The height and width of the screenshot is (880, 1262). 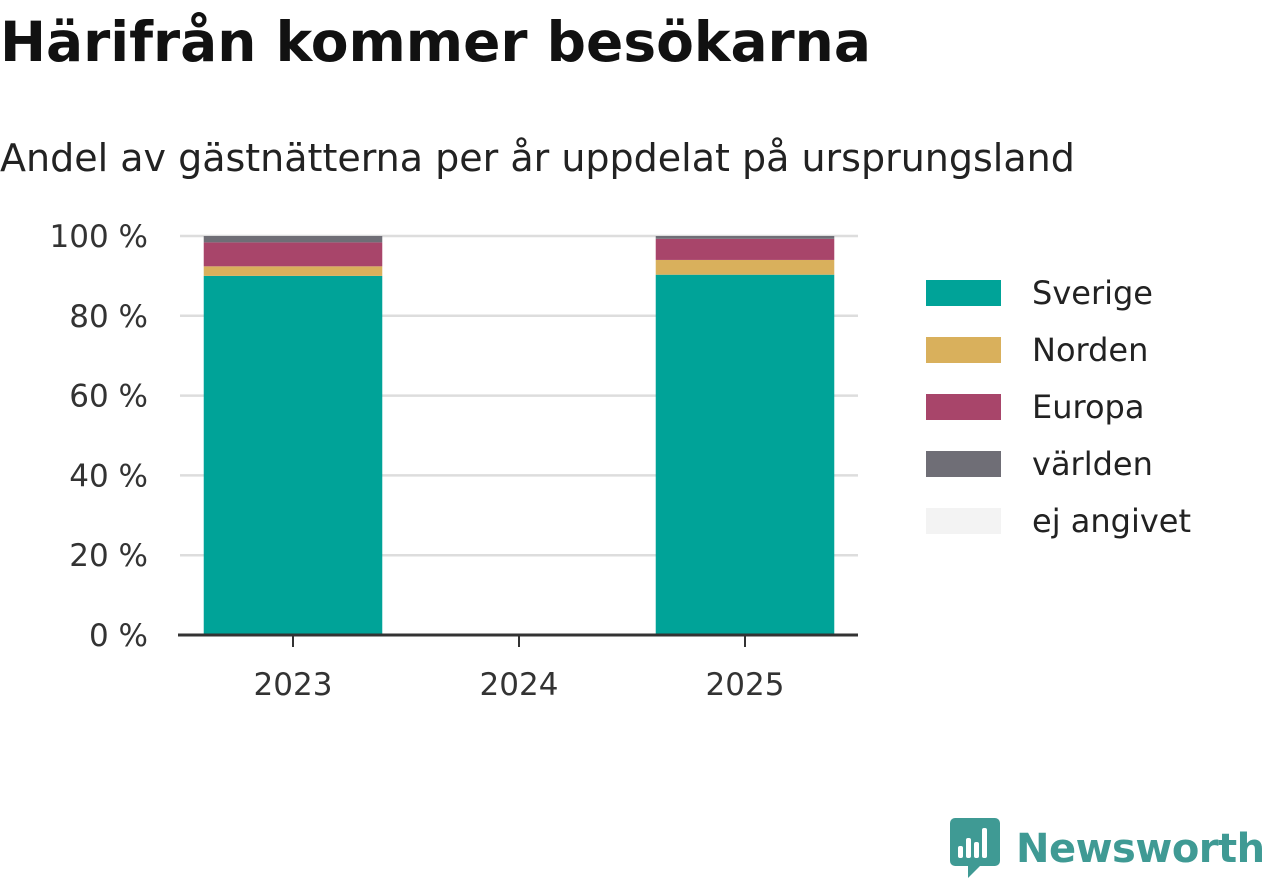 I want to click on y-tick-label: 100 %, so click(x=99, y=237).